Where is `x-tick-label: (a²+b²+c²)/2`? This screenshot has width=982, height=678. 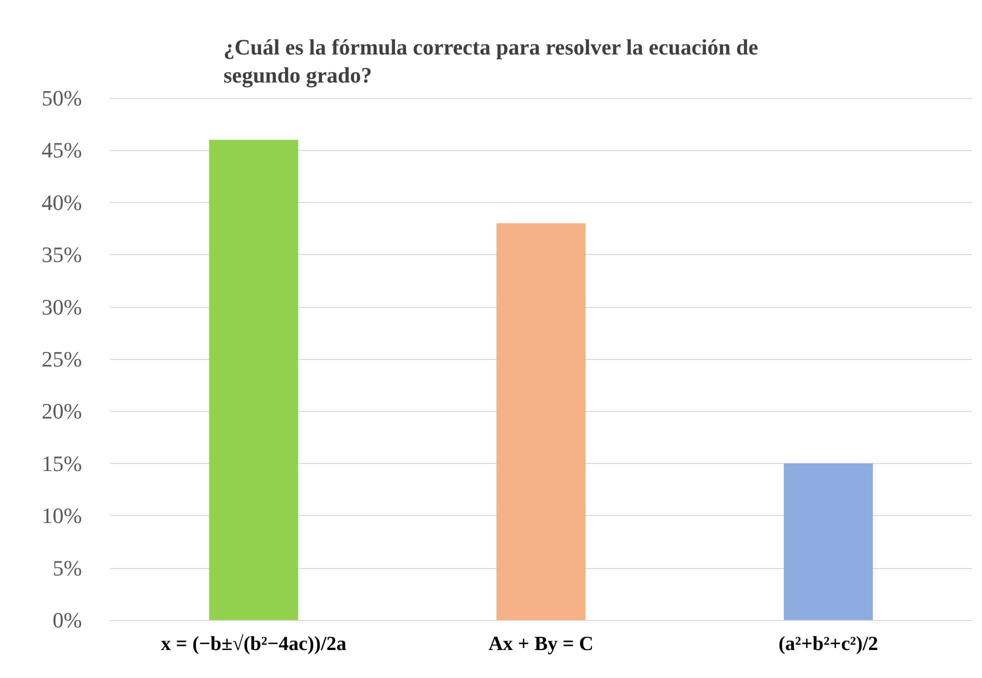
x-tick-label: (a²+b²+c²)/2 is located at coordinates (828, 644).